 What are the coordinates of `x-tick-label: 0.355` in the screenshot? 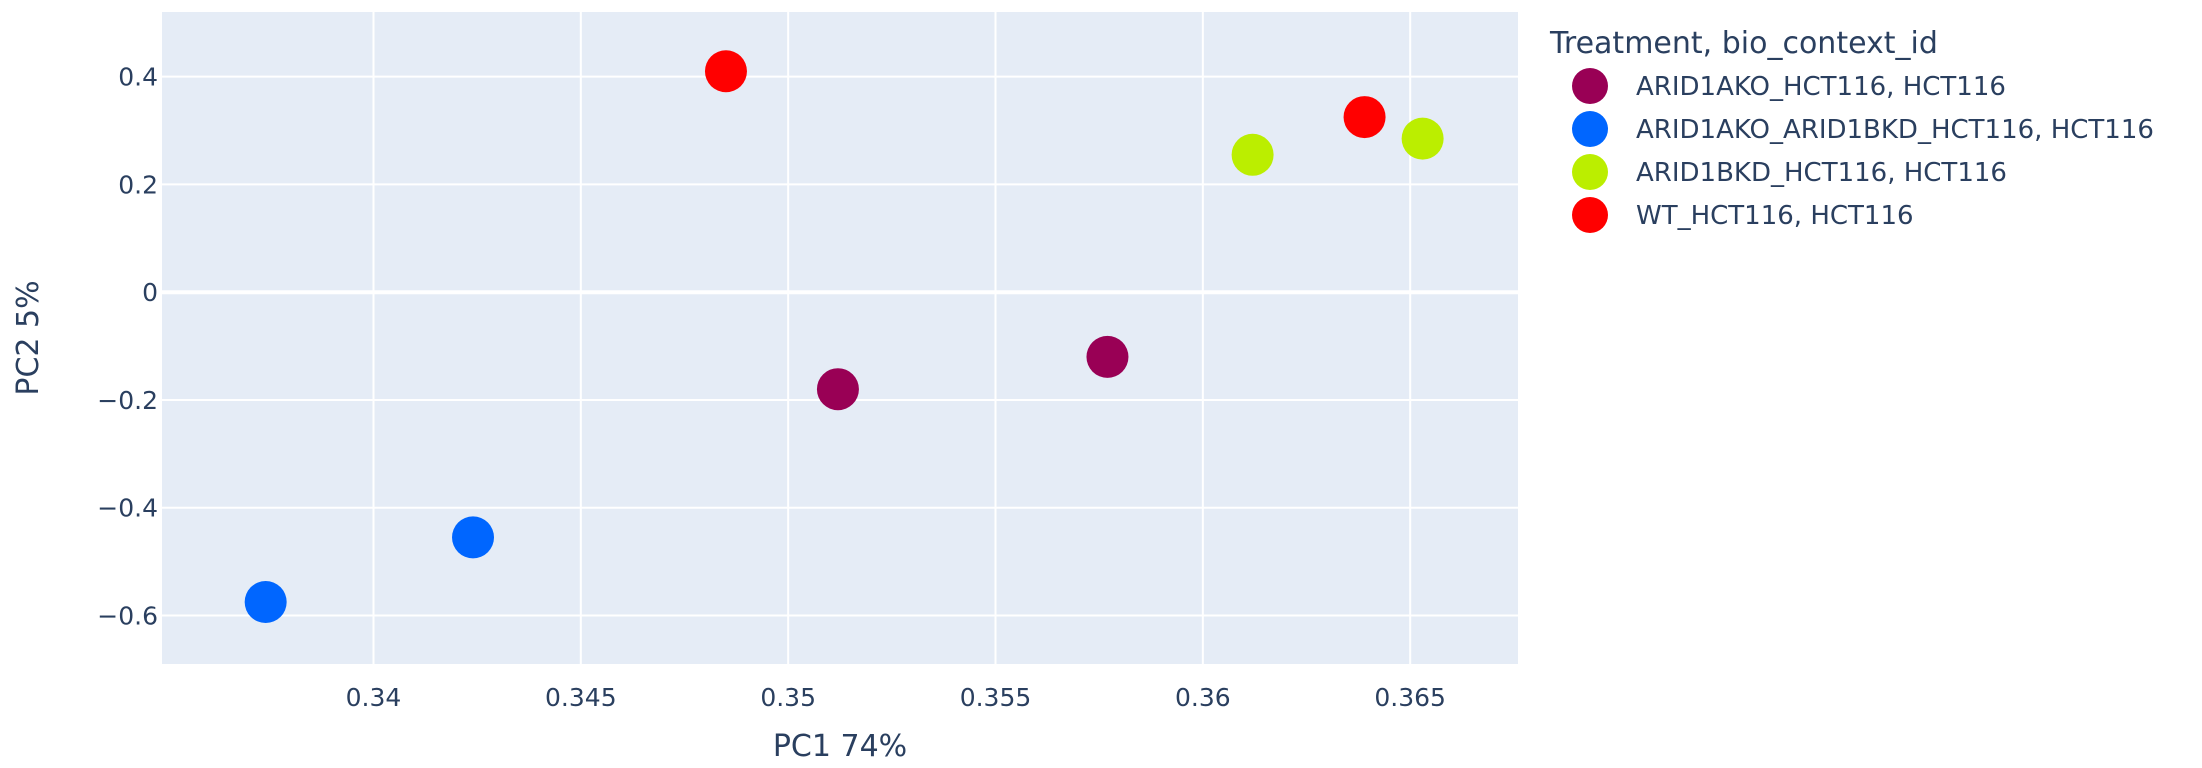 It's located at (996, 697).